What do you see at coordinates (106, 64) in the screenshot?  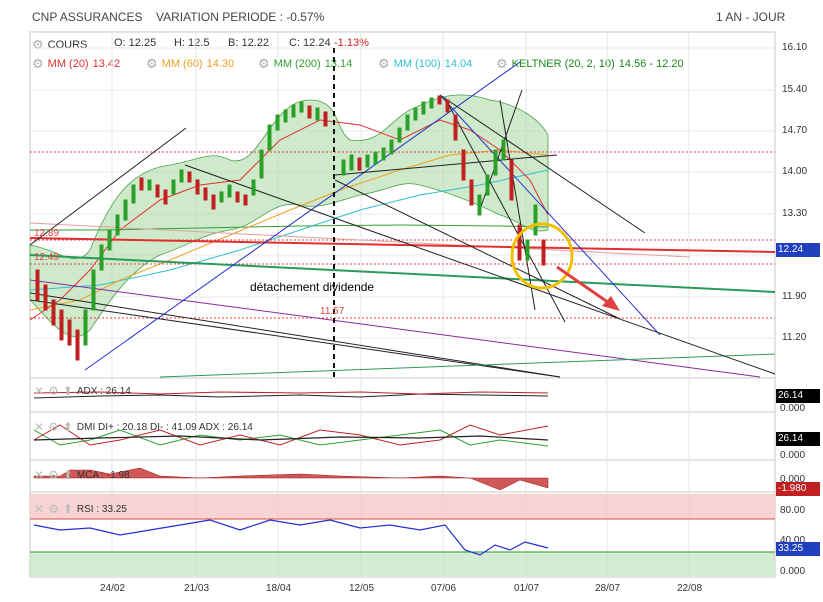 I see `mm20-value: 13.42` at bounding box center [106, 64].